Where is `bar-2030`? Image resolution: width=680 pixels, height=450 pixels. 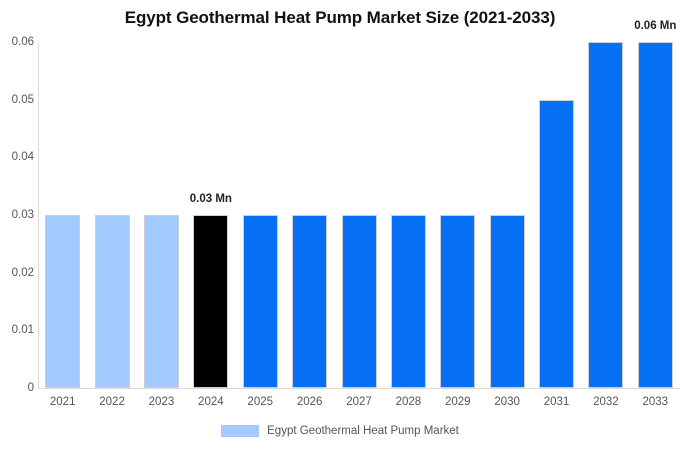
bar-2030 is located at coordinates (507, 301).